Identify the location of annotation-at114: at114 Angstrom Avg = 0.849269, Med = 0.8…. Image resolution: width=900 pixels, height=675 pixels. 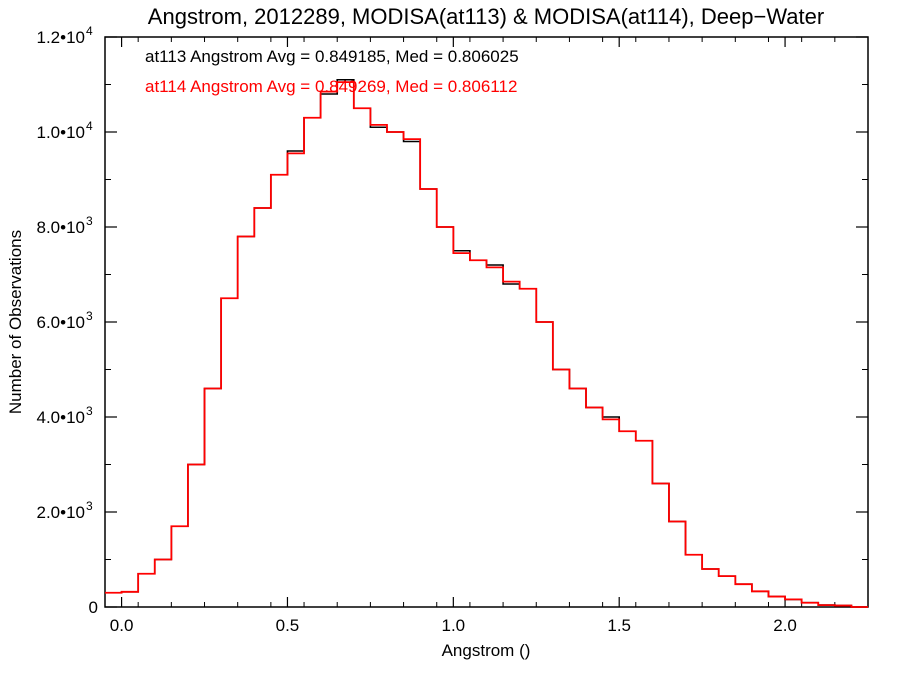
(331, 86).